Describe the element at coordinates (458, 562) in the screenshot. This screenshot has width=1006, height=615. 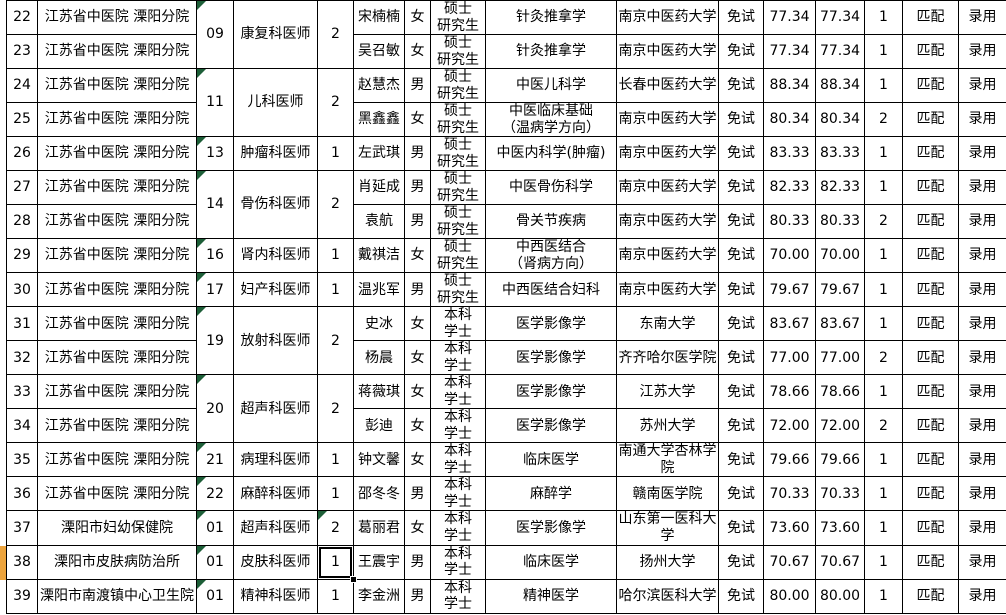
I see `education-cell: 本科 学士` at that location.